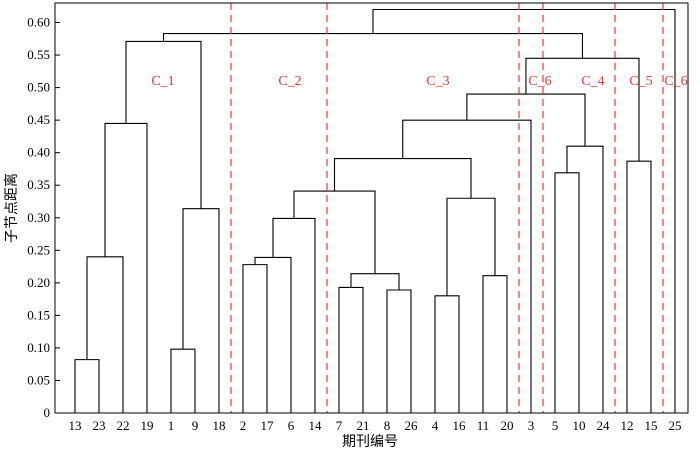  Describe the element at coordinates (171, 425) in the screenshot. I see `leaf-label: 1` at that location.